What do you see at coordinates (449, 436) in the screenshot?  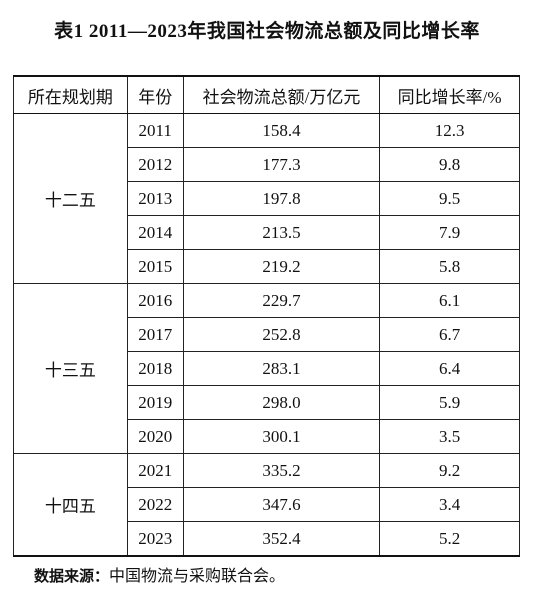 I see `growth-cell: 3.5` at bounding box center [449, 436].